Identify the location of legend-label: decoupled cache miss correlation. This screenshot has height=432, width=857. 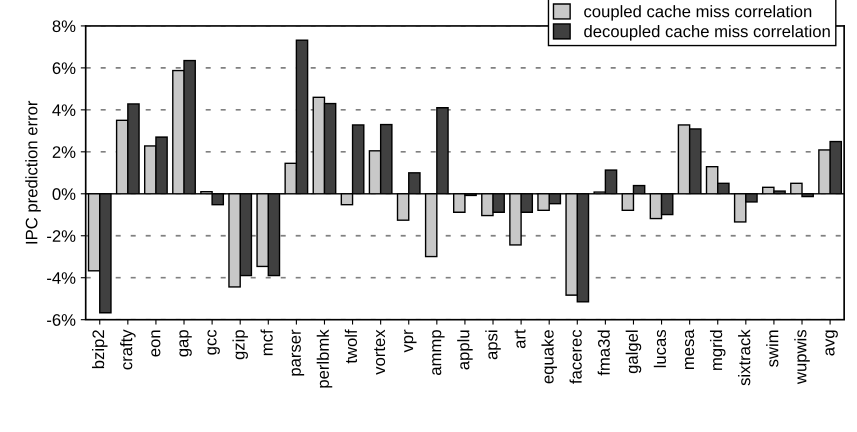
(707, 33).